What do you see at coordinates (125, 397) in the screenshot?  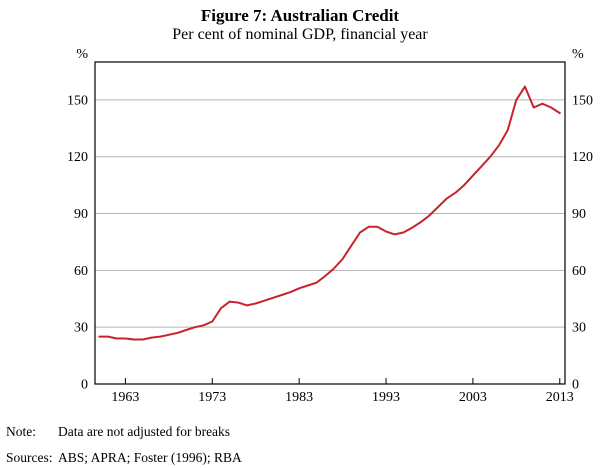 I see `x-axis-label: 1963` at bounding box center [125, 397].